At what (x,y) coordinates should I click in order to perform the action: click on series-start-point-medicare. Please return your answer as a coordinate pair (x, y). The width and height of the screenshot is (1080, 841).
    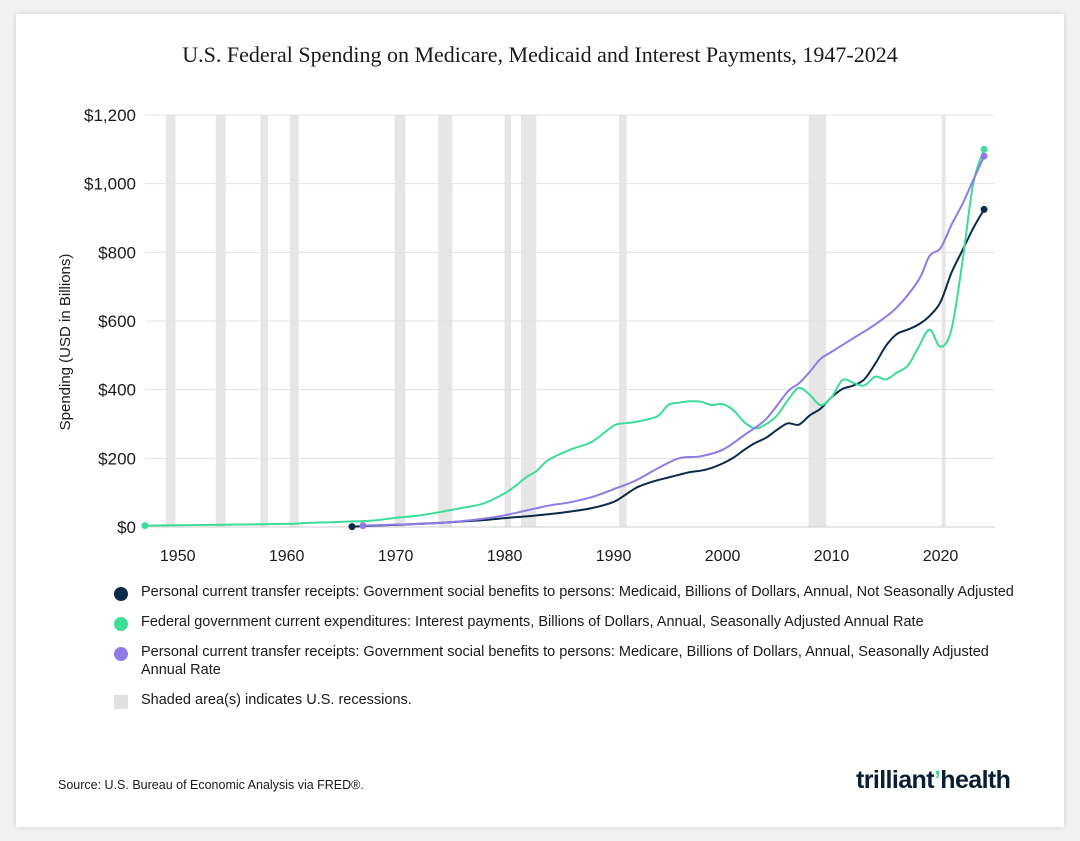
    Looking at the image, I should click on (363, 526).